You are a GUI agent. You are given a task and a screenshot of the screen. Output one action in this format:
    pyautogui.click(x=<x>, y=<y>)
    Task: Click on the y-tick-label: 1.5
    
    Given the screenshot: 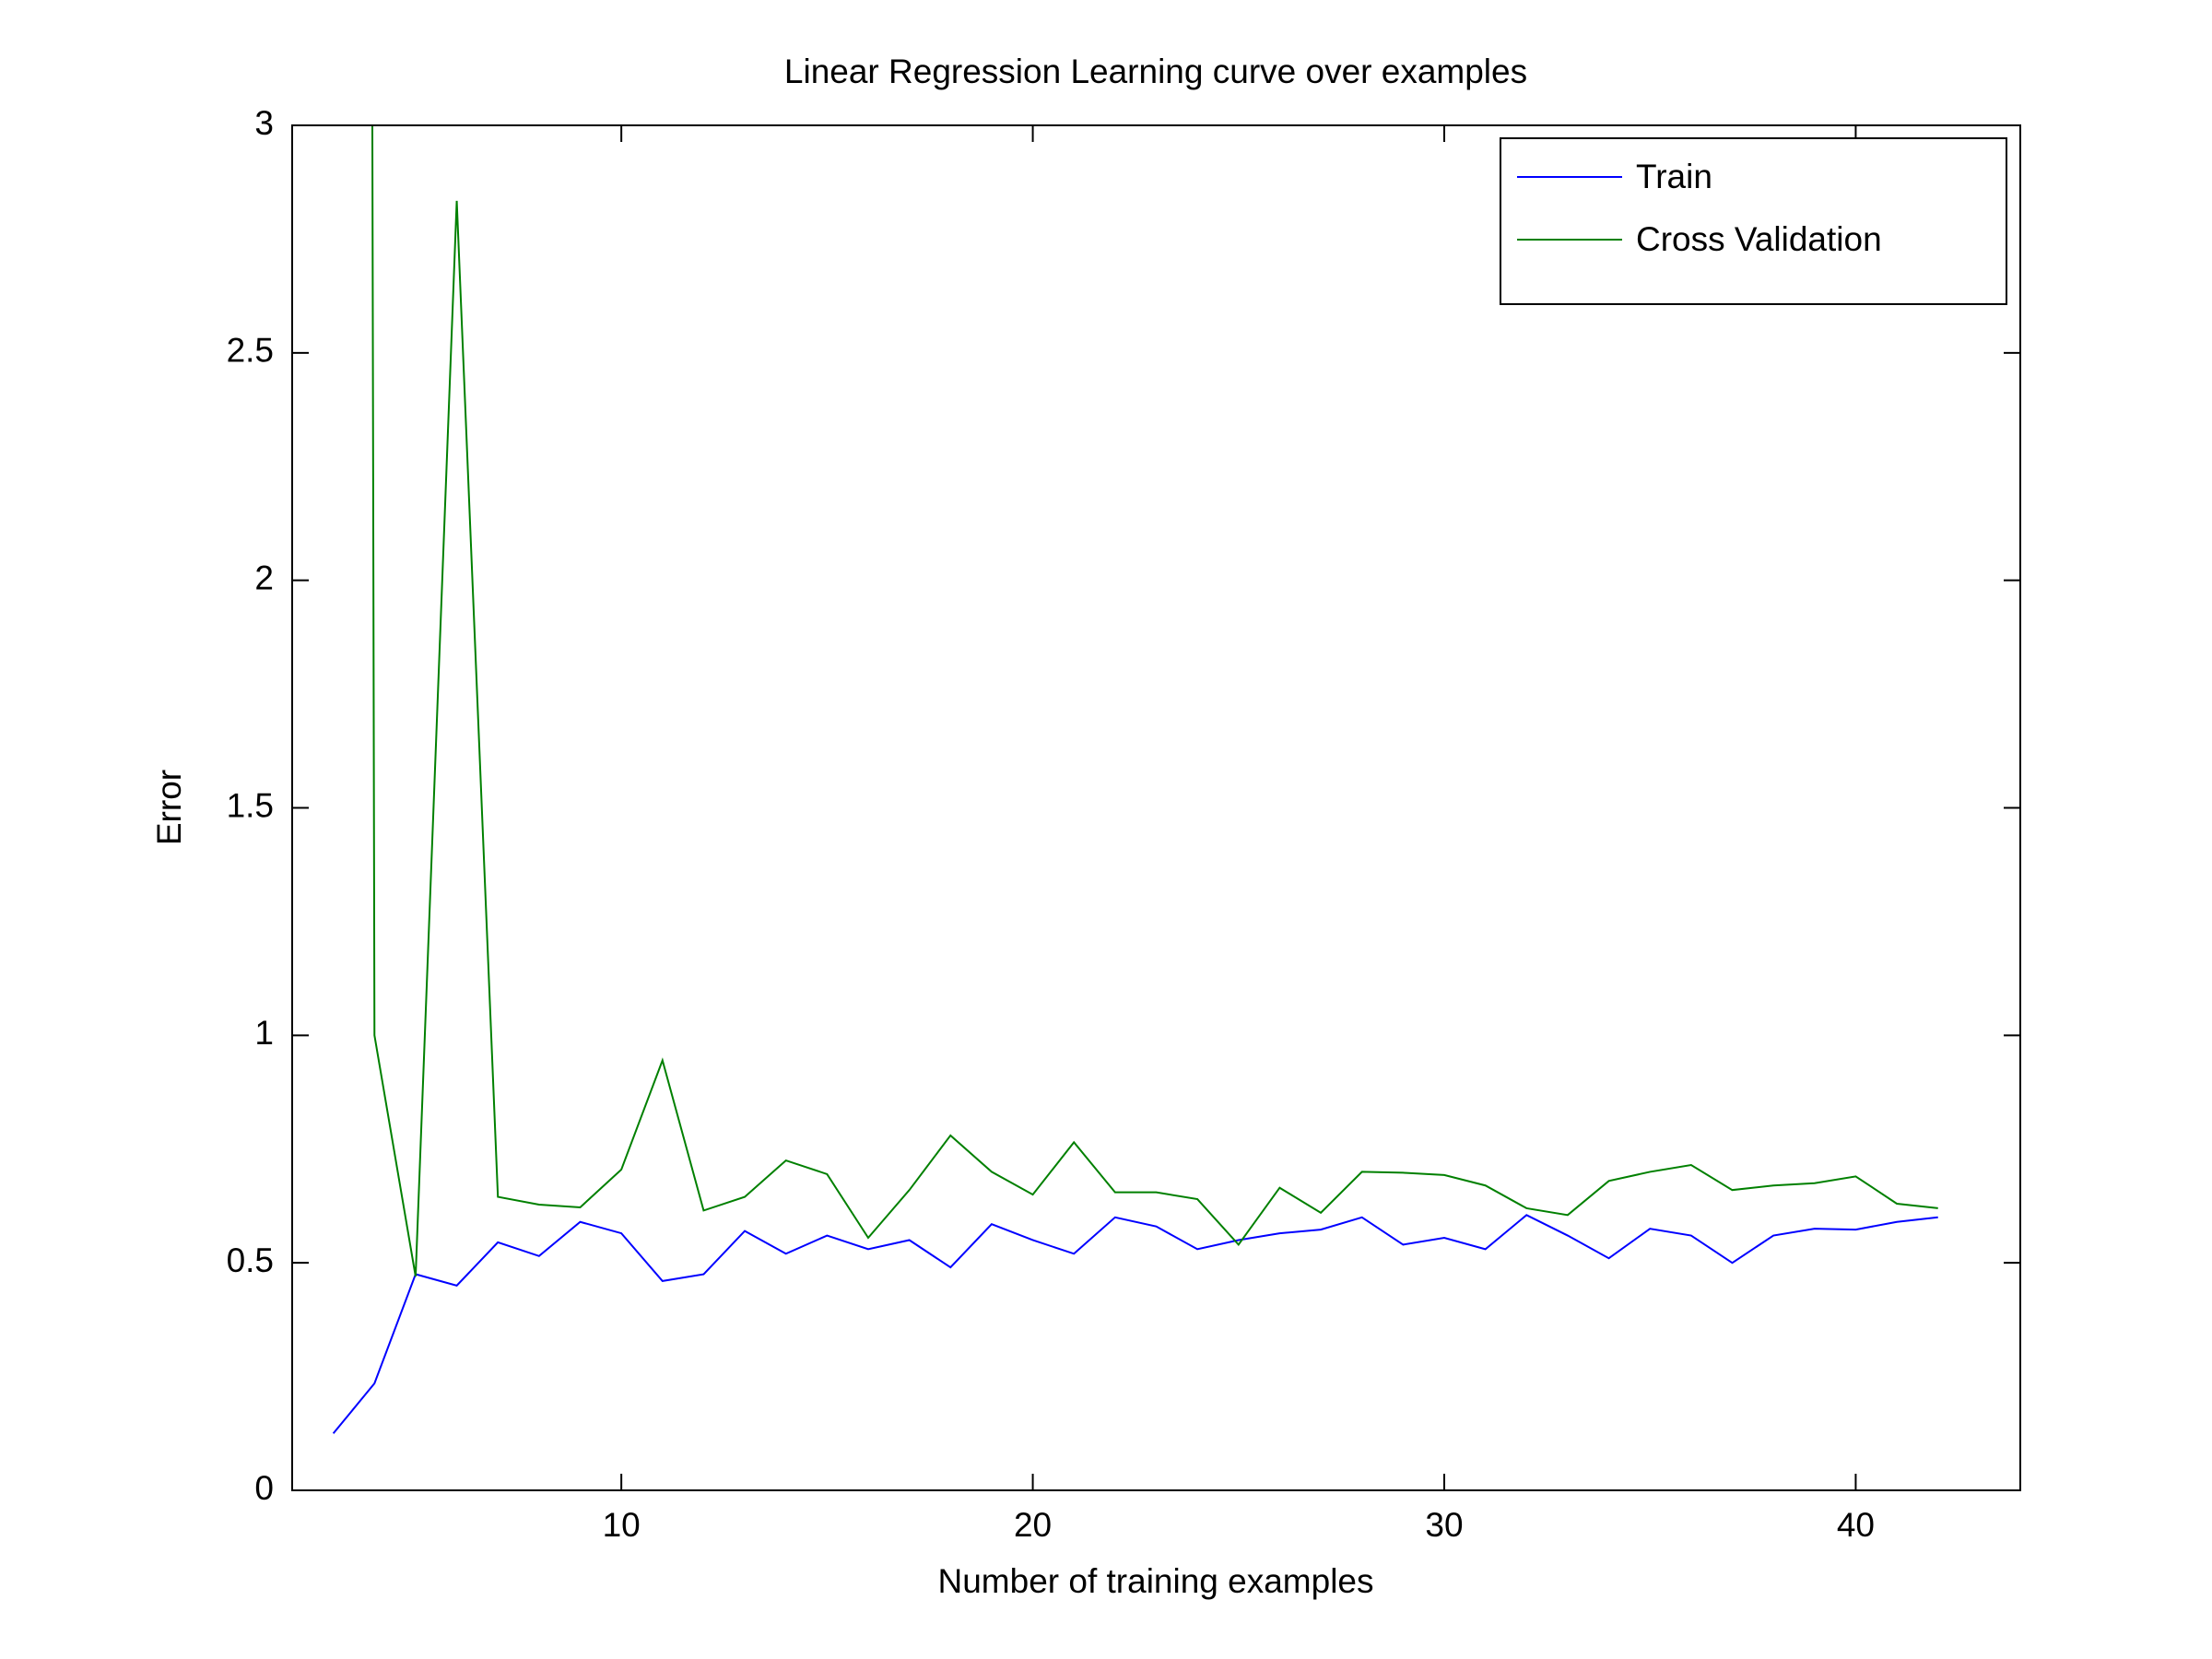 What is the action you would take?
    pyautogui.click(x=250, y=805)
    